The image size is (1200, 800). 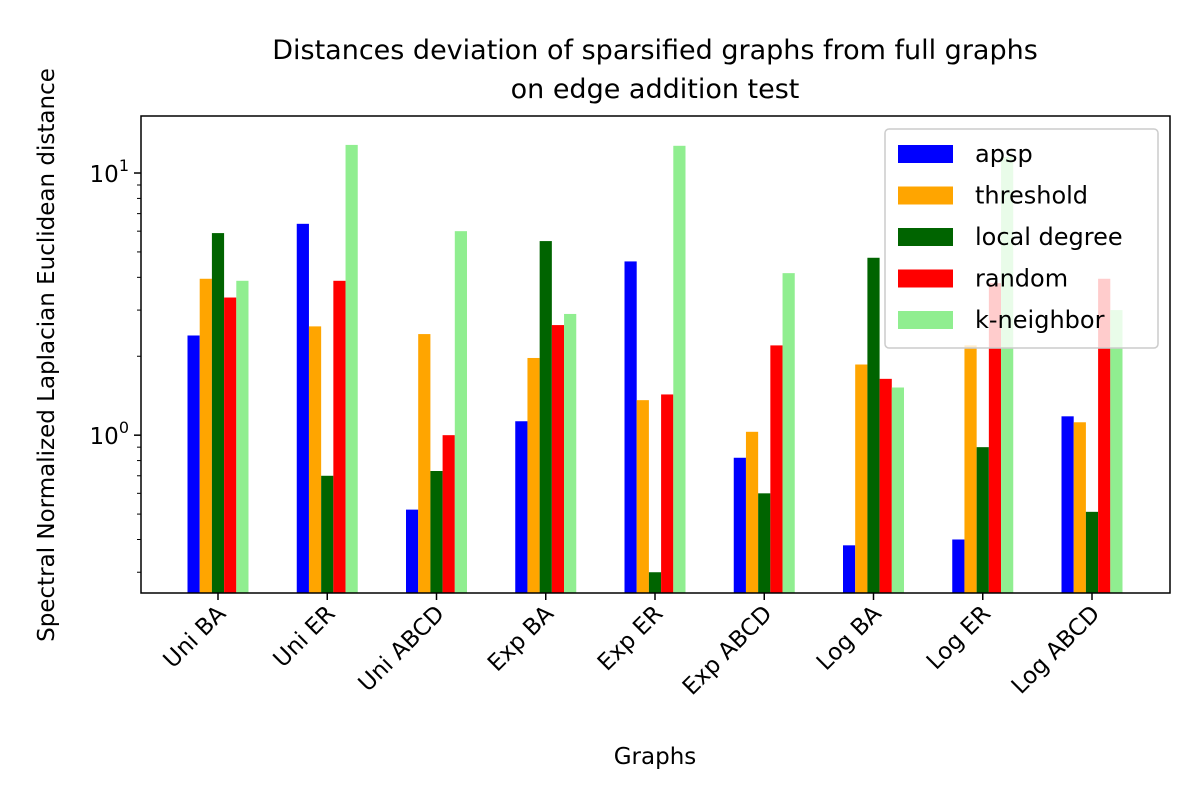 I want to click on bar-random-exp-abcd, so click(x=776, y=469).